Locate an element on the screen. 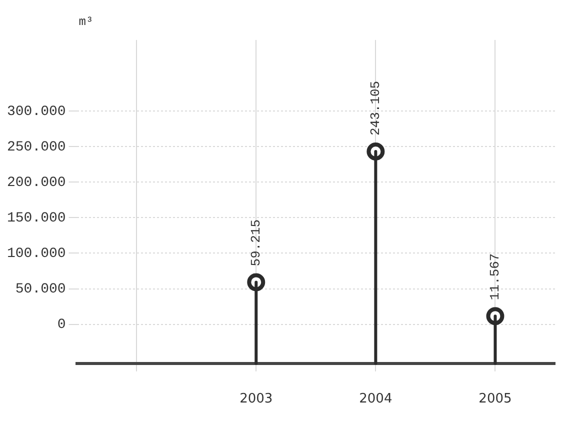 The height and width of the screenshot is (431, 566). y-tick-label: 200.000 is located at coordinates (36, 182).